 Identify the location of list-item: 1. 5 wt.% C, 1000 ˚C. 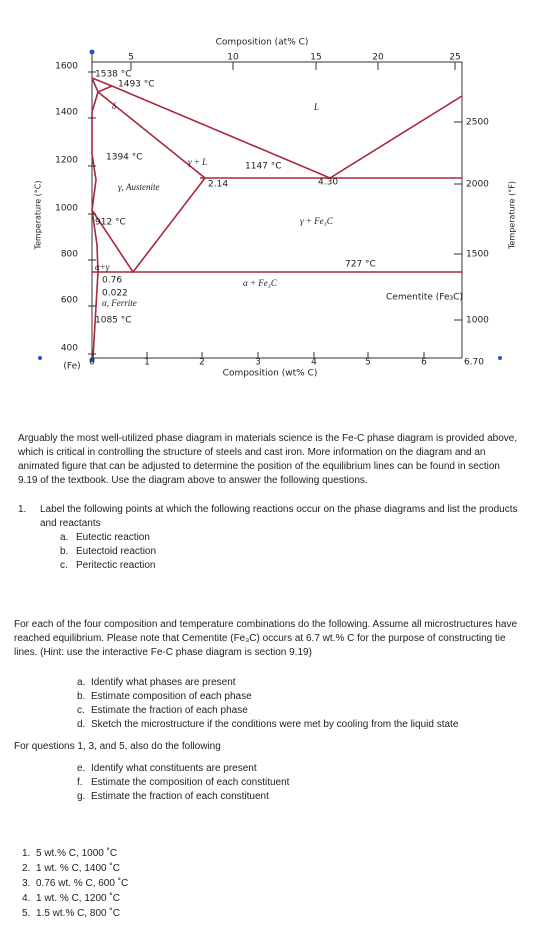
(172, 853).